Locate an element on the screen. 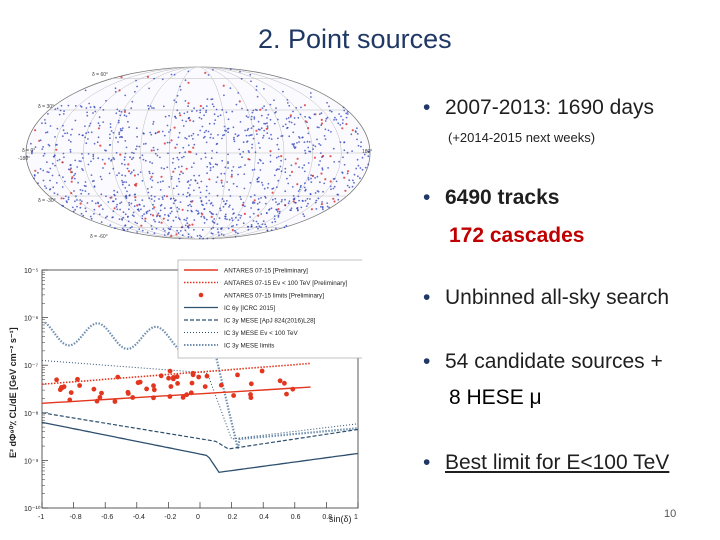 The image size is (720, 540). antares-limit-point is located at coordinates (251, 384).